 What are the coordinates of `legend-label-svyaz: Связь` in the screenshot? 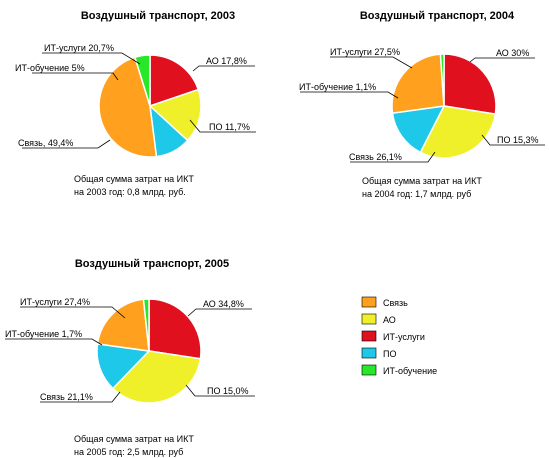 It's located at (395, 303).